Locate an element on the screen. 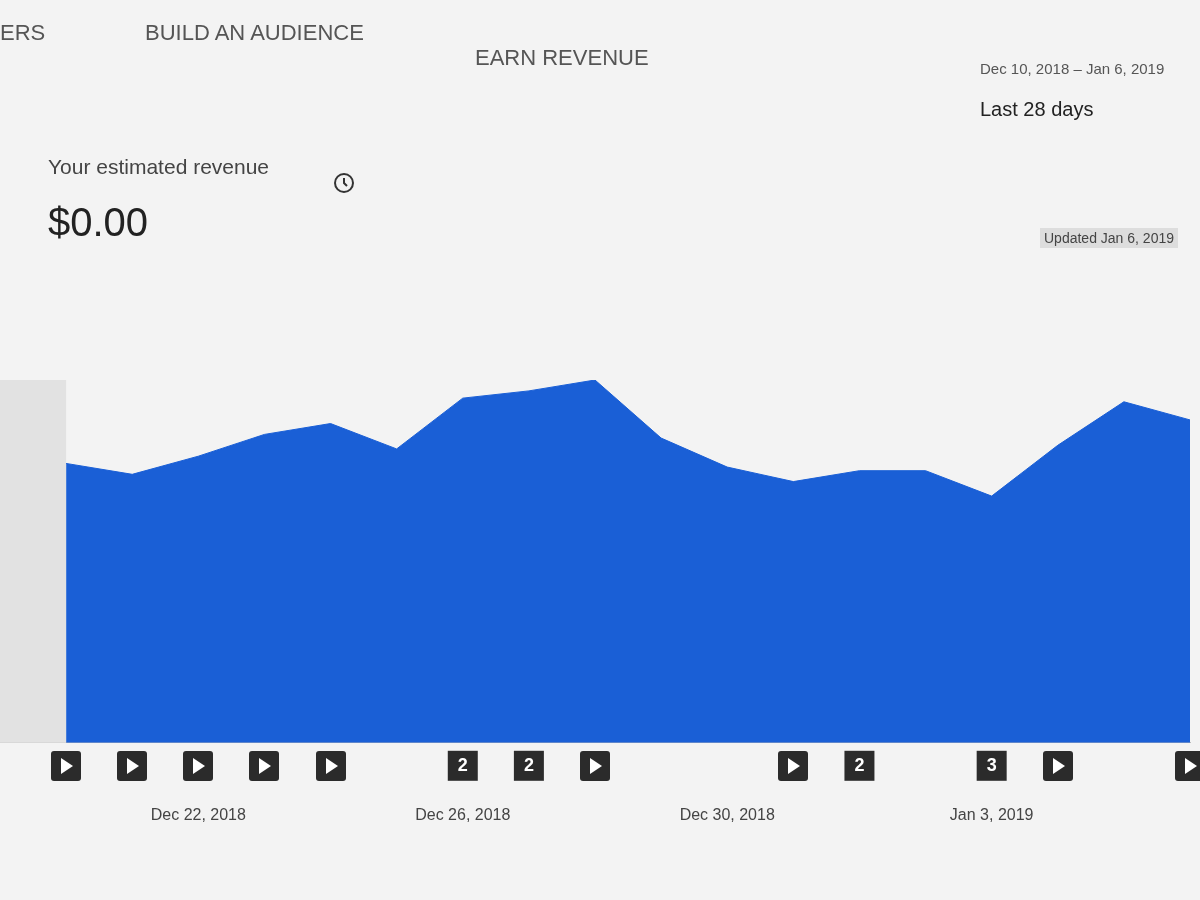 This screenshot has width=1200, height=900. text: Updated Jan 6, 2019 is located at coordinates (1109, 238).